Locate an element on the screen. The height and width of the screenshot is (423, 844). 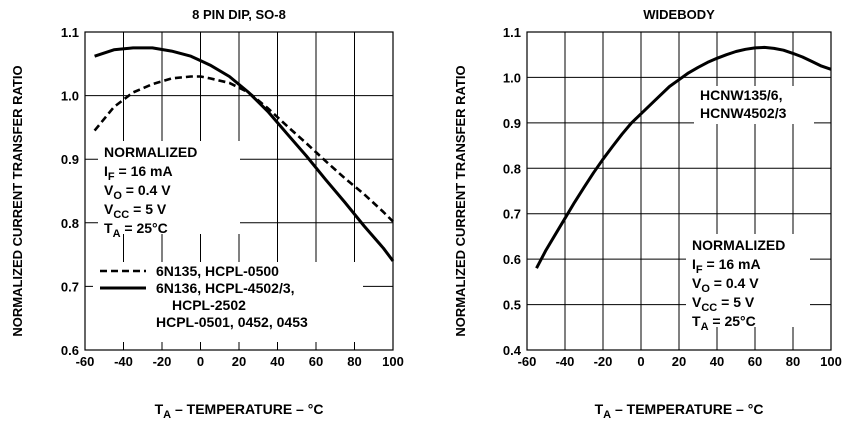
legend-label: HCPL-0501, 0452, 0453 is located at coordinates (232, 322).